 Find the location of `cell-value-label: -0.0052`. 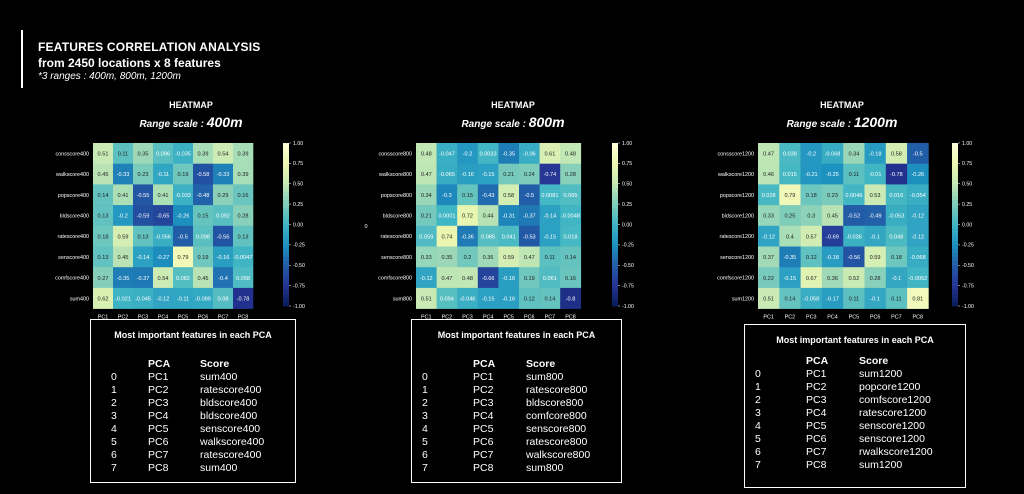

cell-value-label: -0.0052 is located at coordinates (917, 279).